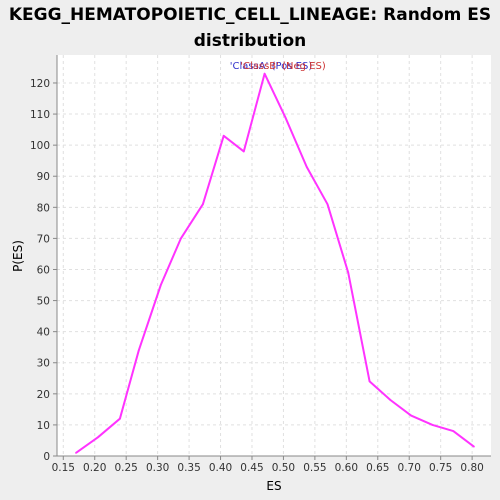 The height and width of the screenshot is (500, 500). I want to click on x-tick-label: 0.25, so click(125, 468).